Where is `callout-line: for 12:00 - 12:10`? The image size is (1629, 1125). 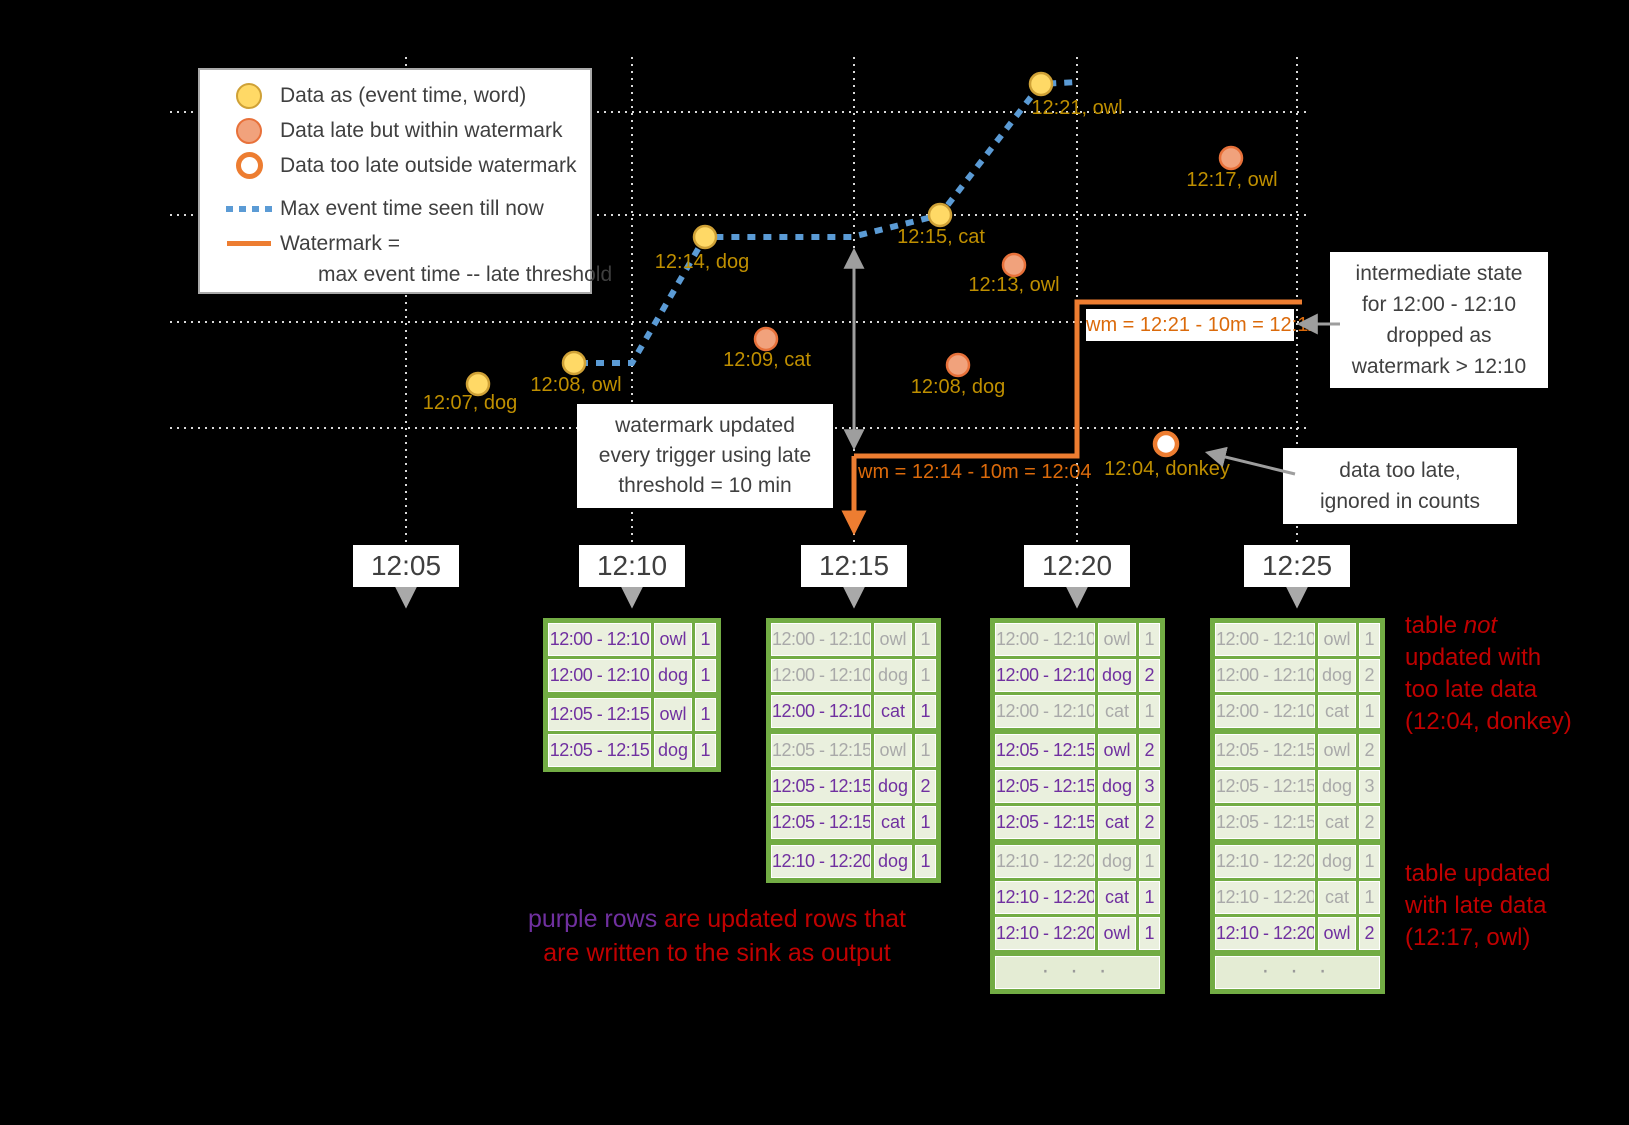 callout-line: for 12:00 - 12:10 is located at coordinates (1439, 304).